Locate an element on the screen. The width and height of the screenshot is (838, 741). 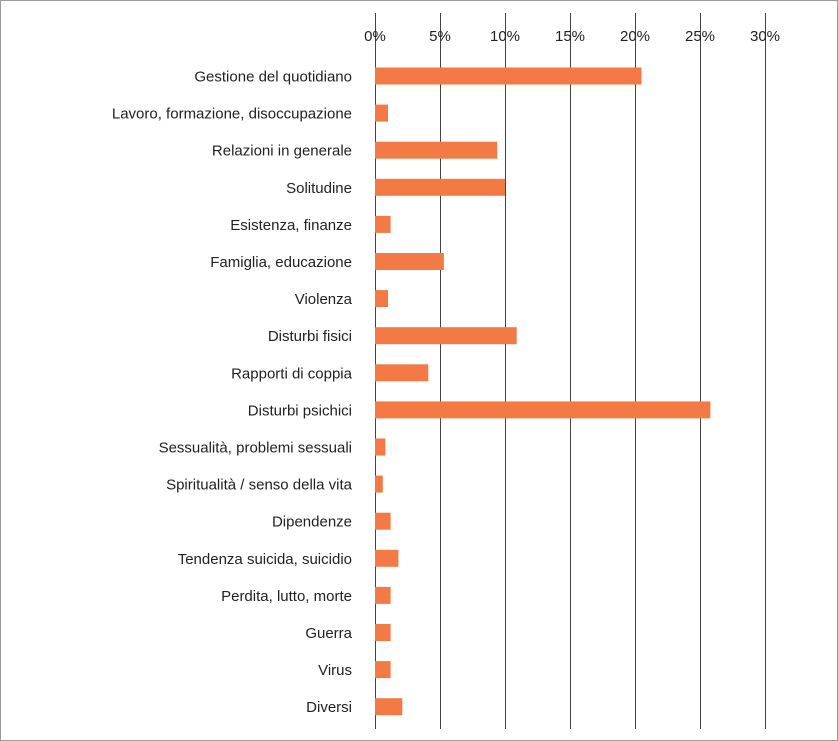
category-label: Relazioni in generale is located at coordinates (282, 151).